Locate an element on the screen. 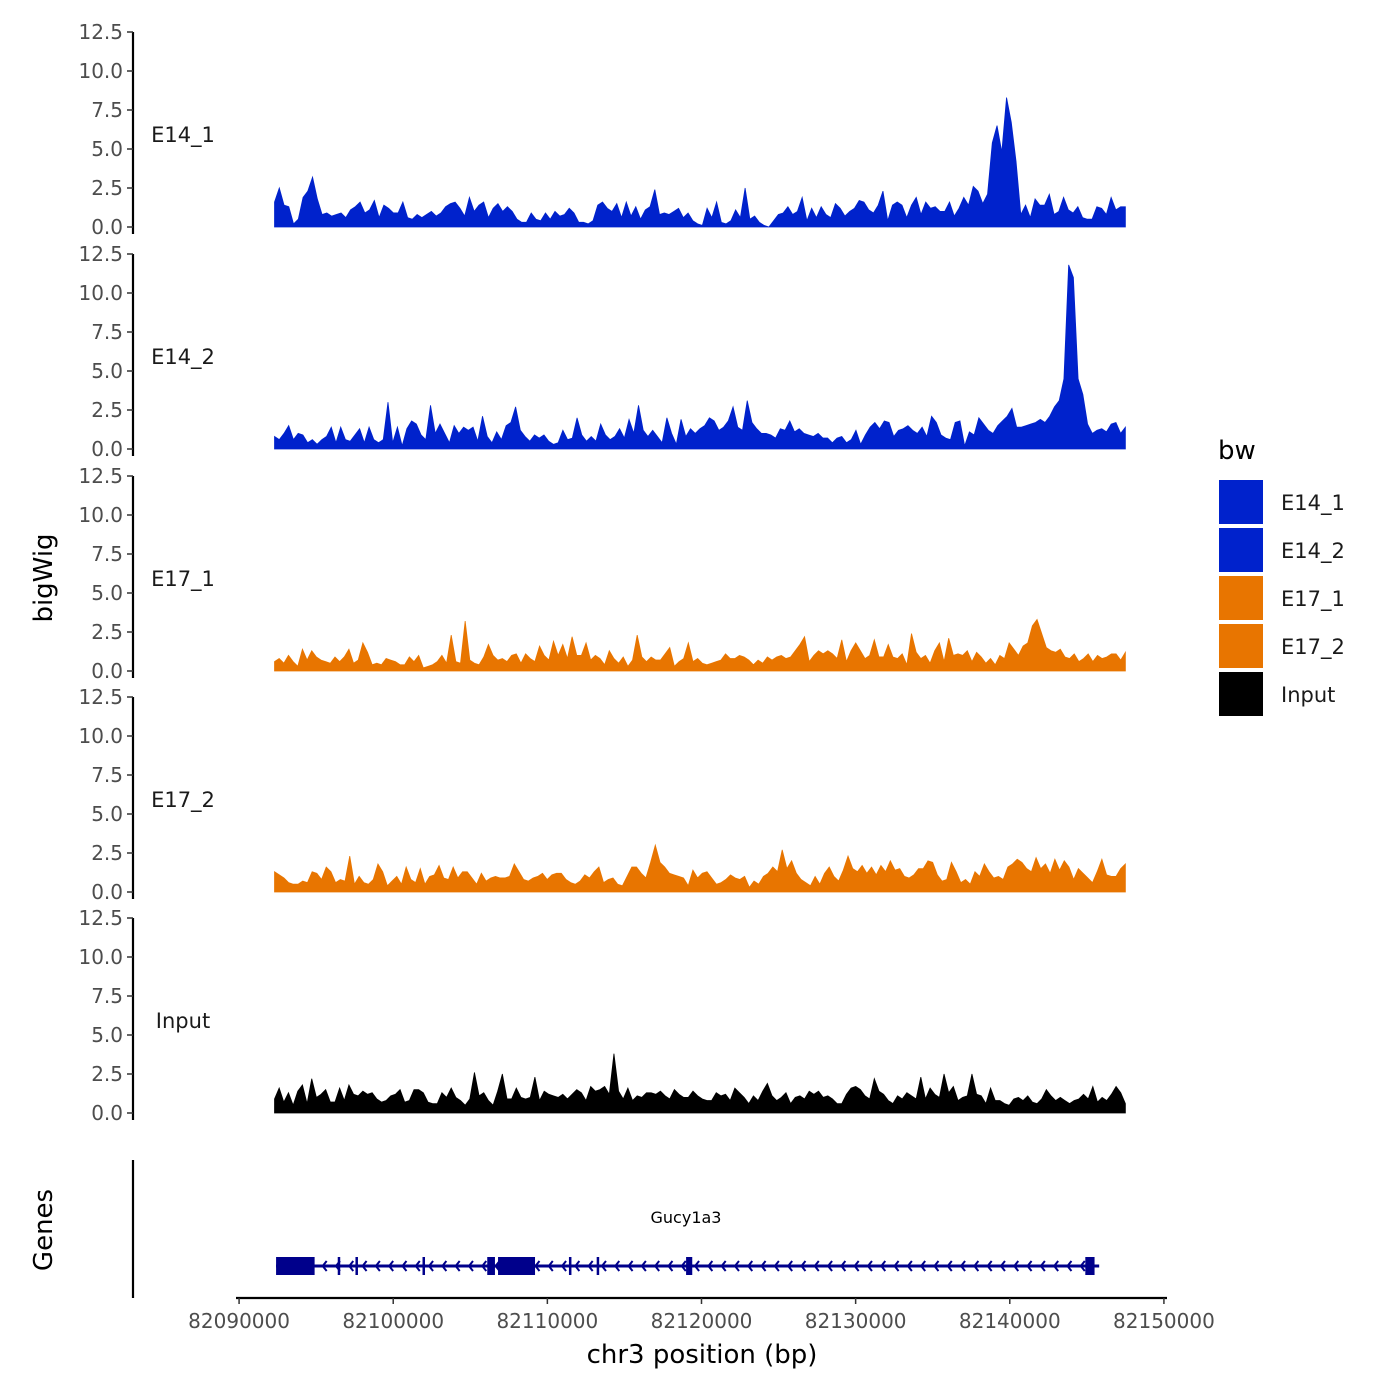 The height and width of the screenshot is (1400, 1400). legend-label-E14_2: E14_2 is located at coordinates (1313, 551).